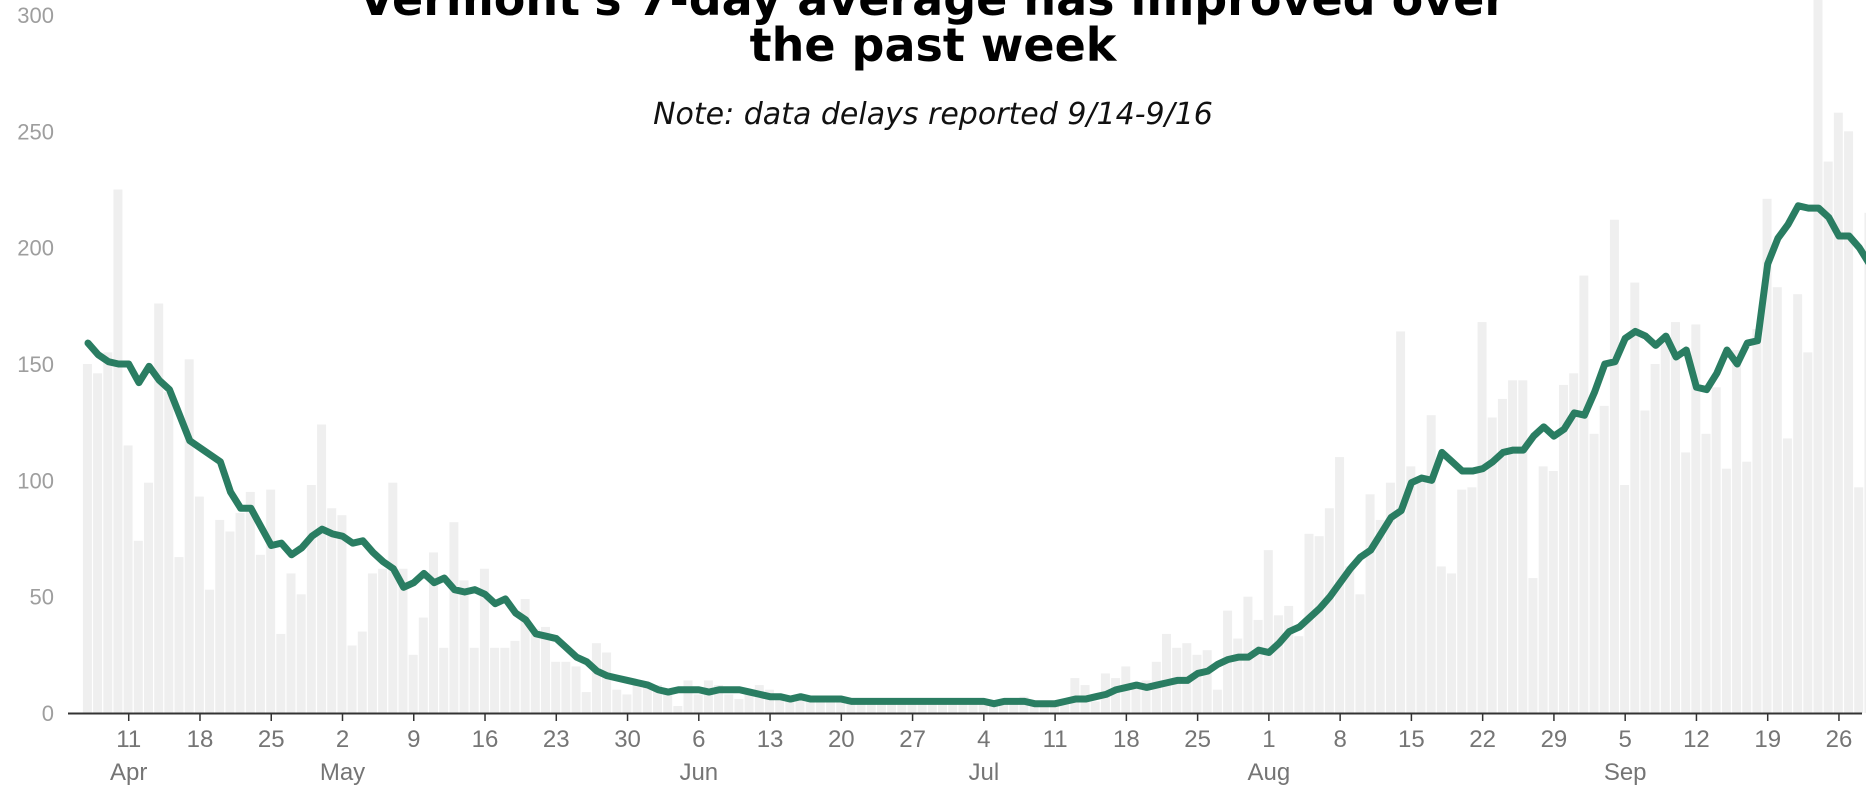  What do you see at coordinates (413, 739) in the screenshot?
I see `x-tick-label: 9` at bounding box center [413, 739].